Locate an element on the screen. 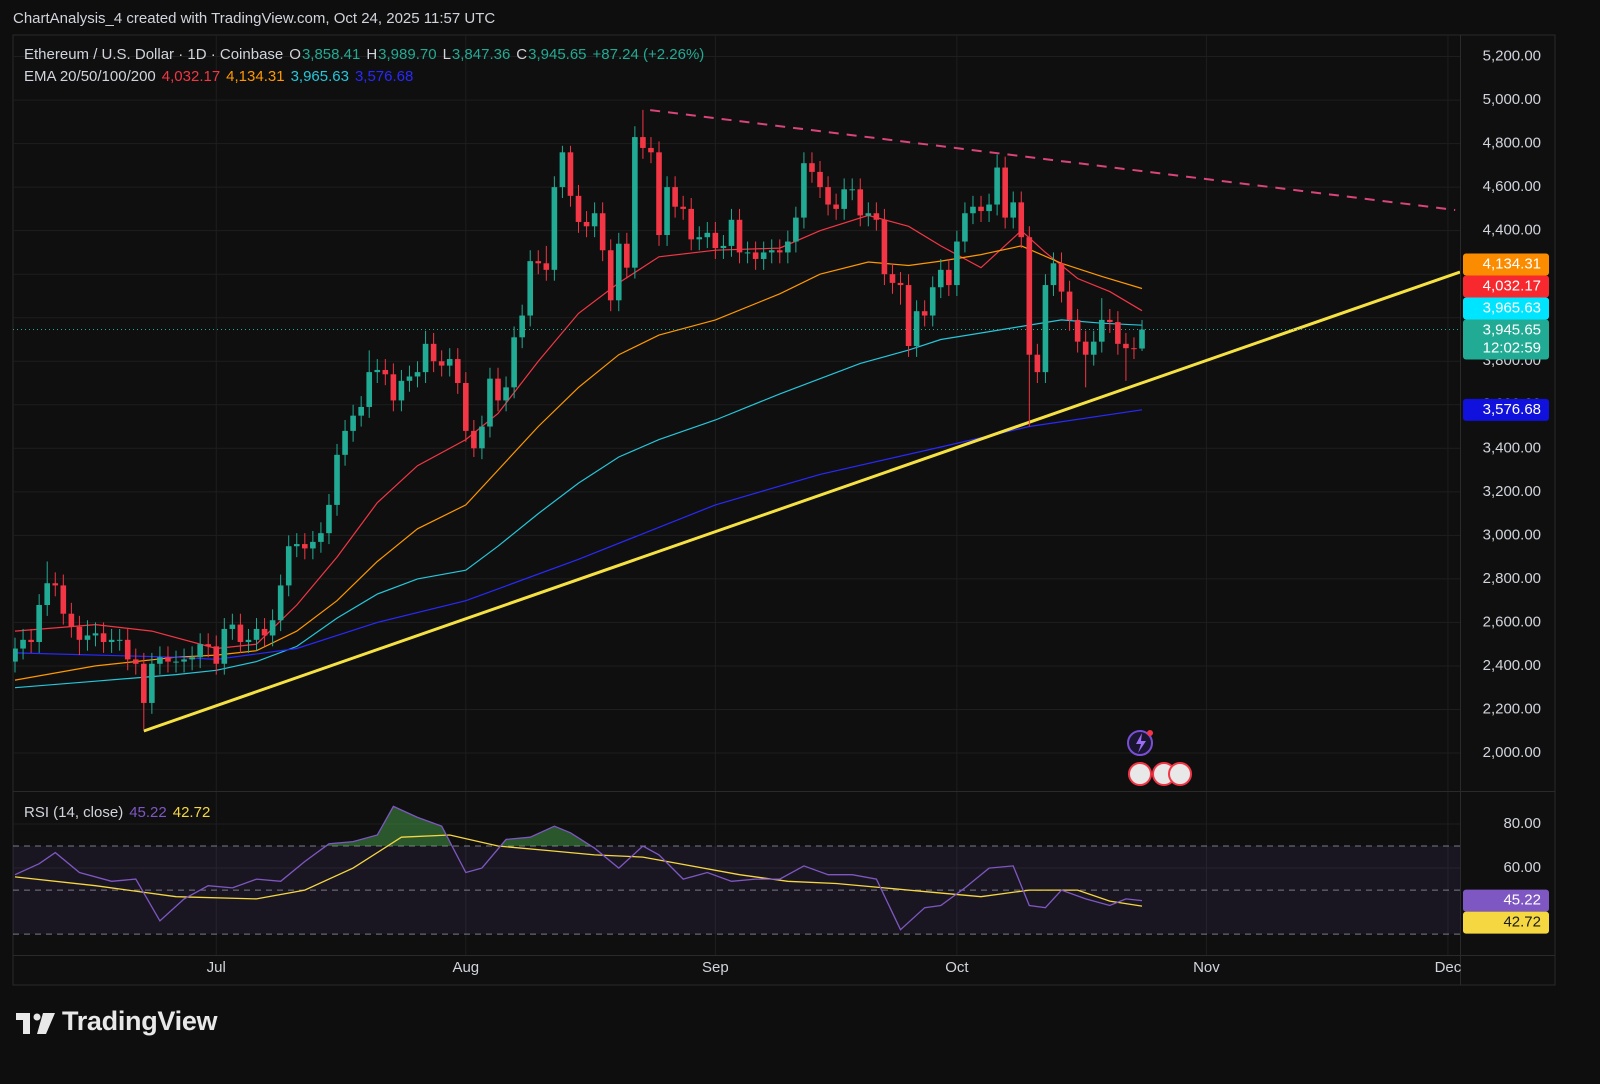  ohlc-key: H is located at coordinates (372, 54).